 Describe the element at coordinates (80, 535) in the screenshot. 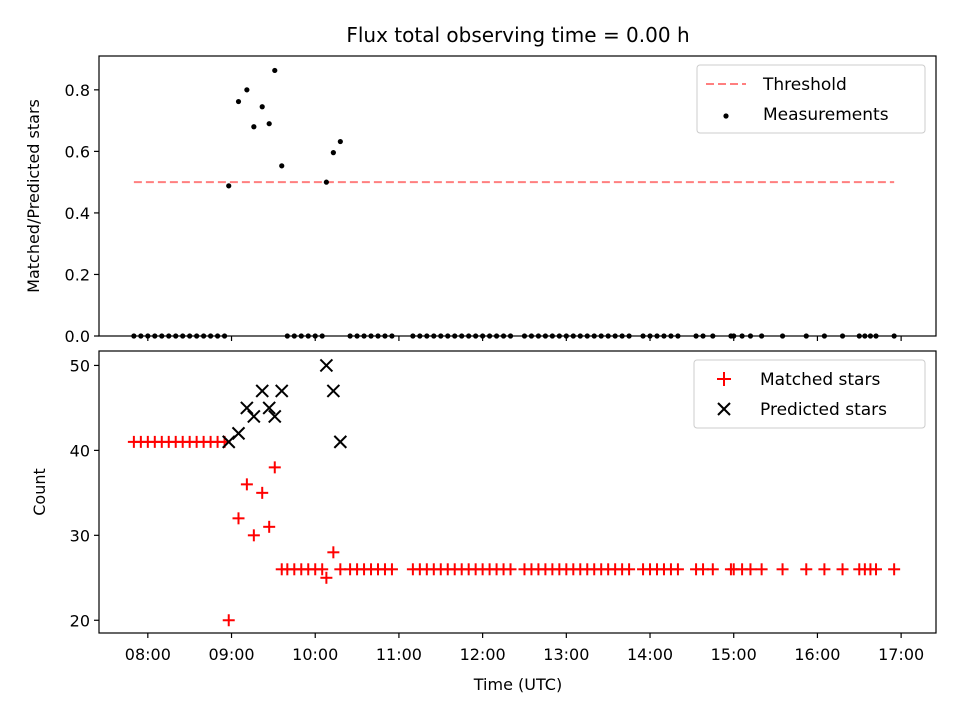

I see `bottom-y-tick-label: 30` at that location.